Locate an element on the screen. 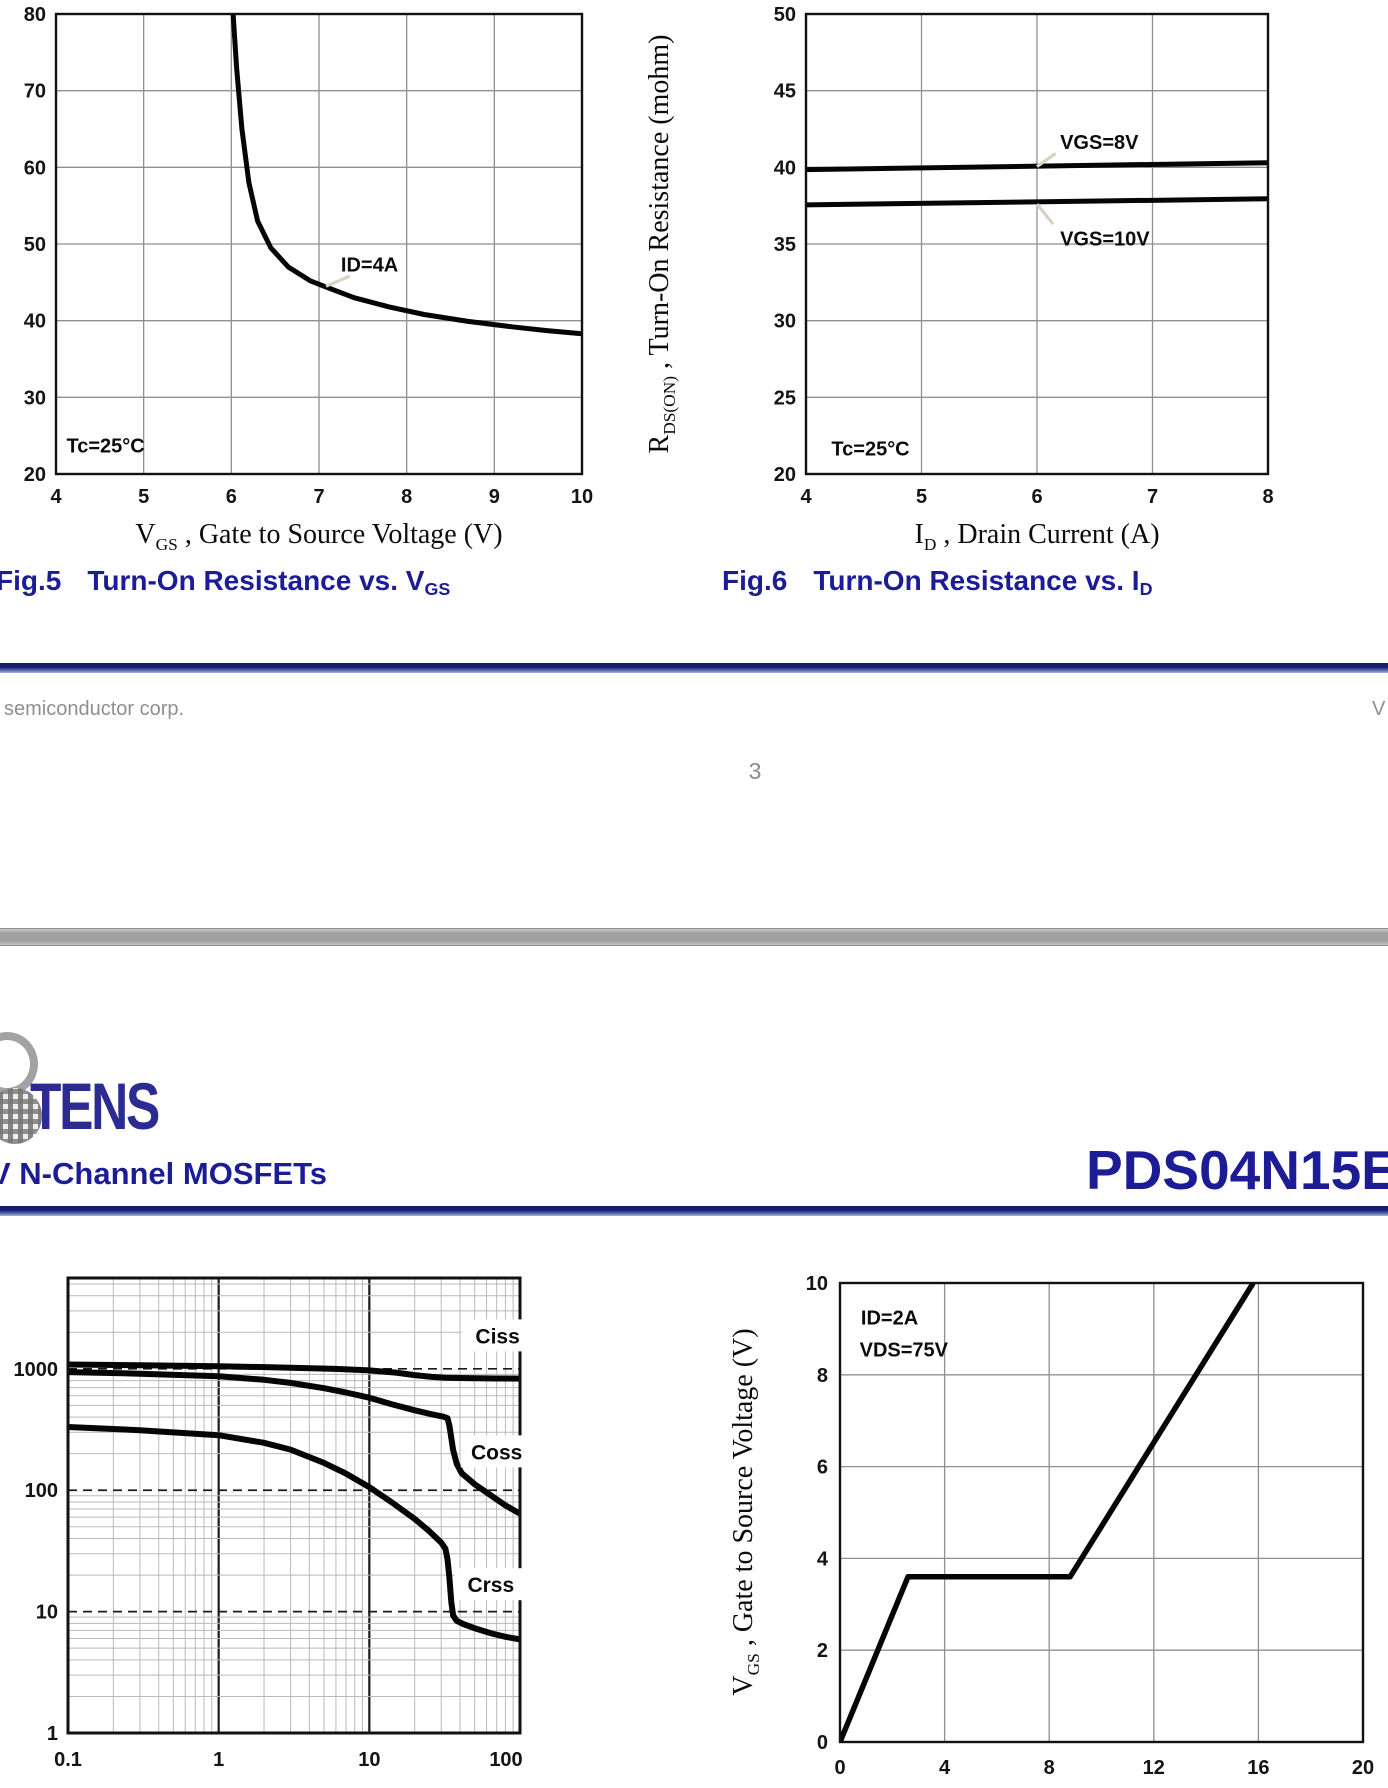  fig6-caption: Fig.6 Turn-On Resistance vs. ID is located at coordinates (937, 582).